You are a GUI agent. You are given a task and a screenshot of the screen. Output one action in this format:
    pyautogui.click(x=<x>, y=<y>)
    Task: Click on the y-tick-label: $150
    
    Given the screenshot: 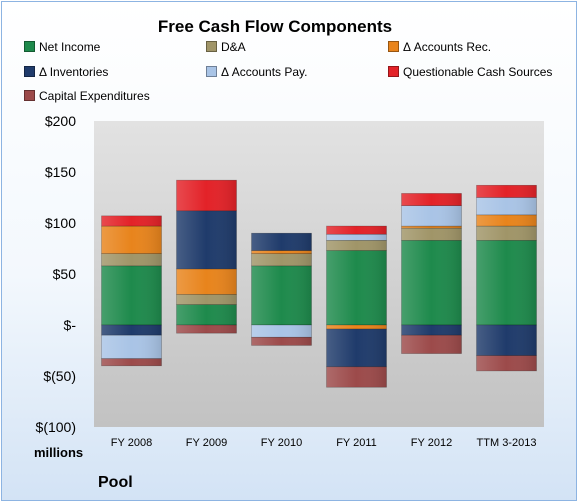 What is the action you would take?
    pyautogui.click(x=60, y=172)
    